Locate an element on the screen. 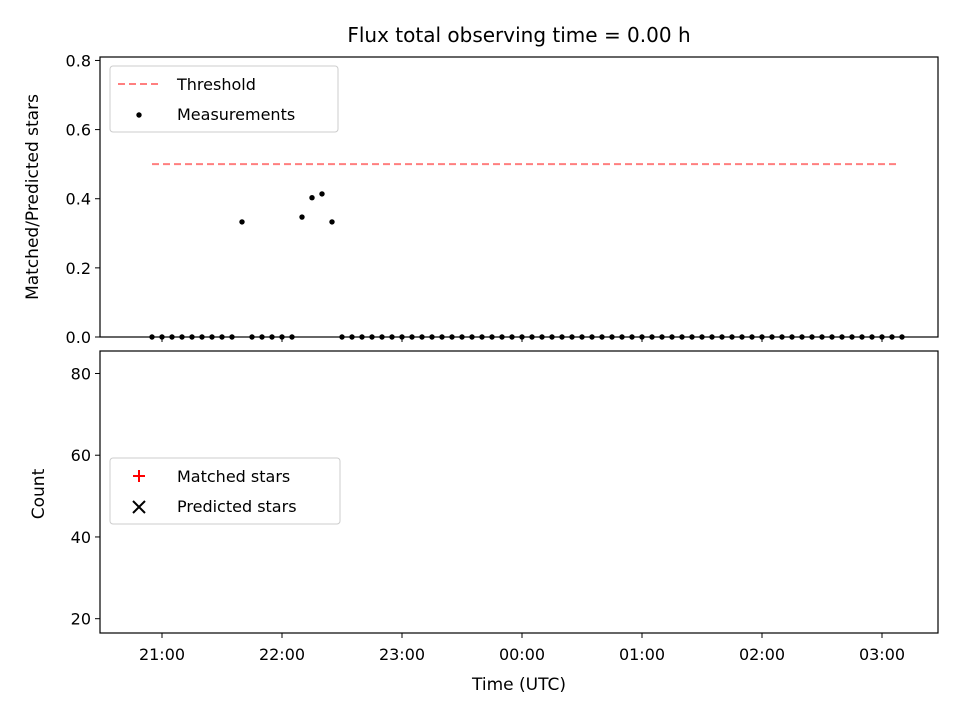 This screenshot has width=960, height=720. legend-predicted-swatch is located at coordinates (139, 507).